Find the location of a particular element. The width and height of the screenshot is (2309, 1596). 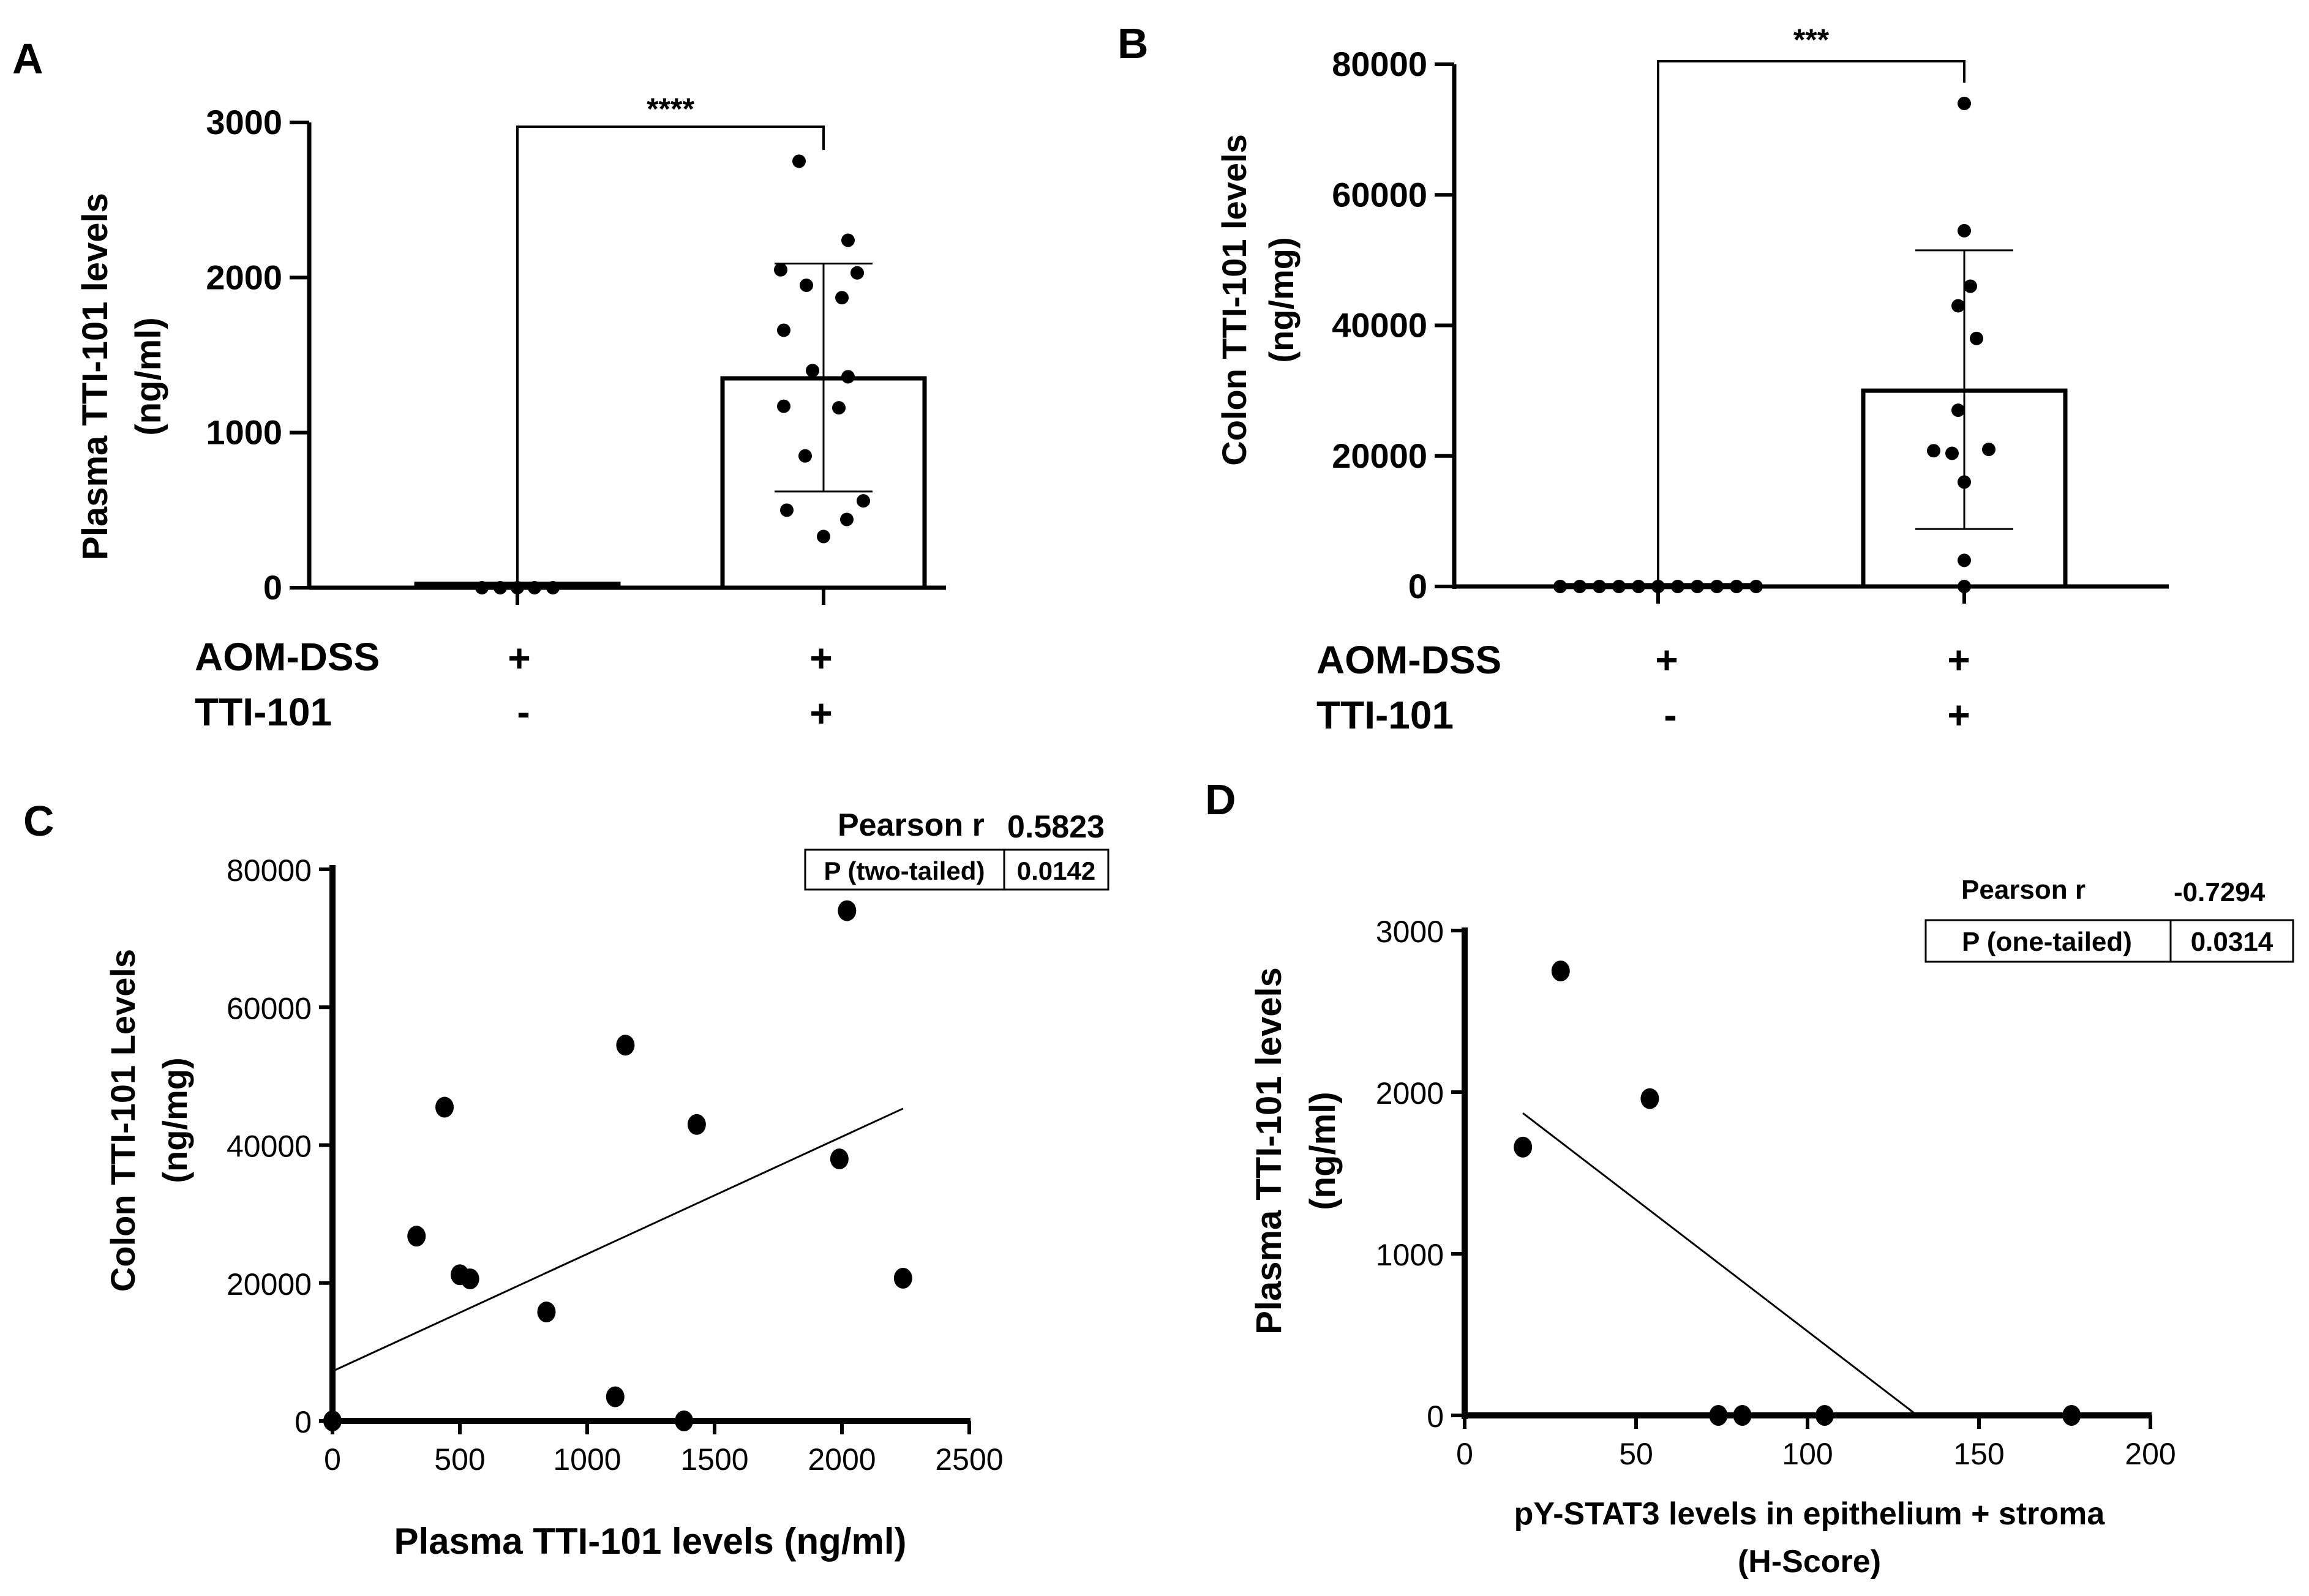

panel-a-cond1-val1: + is located at coordinates (519, 658).